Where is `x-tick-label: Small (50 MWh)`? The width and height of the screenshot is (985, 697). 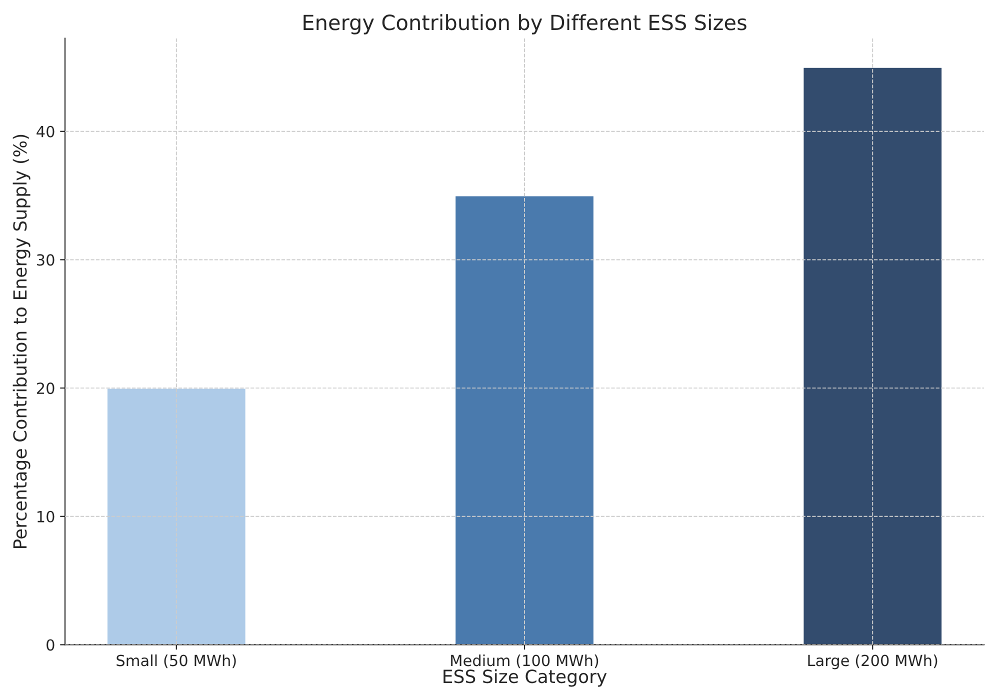 x-tick-label: Small (50 MWh) is located at coordinates (176, 661).